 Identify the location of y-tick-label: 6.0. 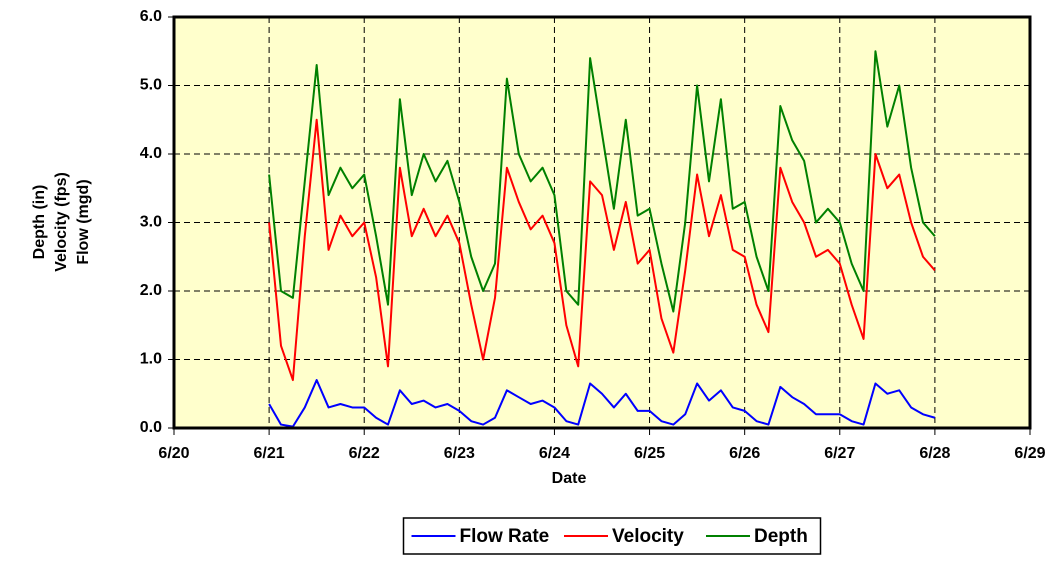
(151, 16).